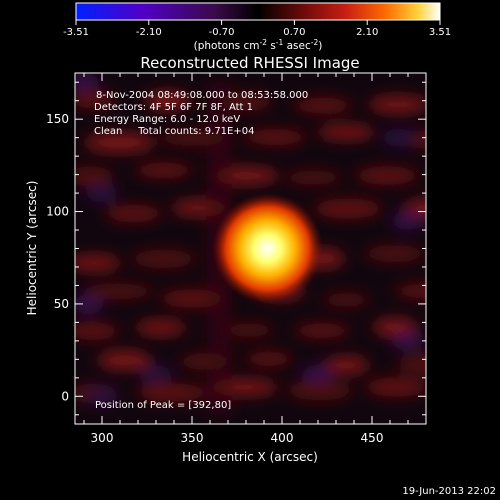  What do you see at coordinates (57, 212) in the screenshot?
I see `y-tick-label: 100` at bounding box center [57, 212].